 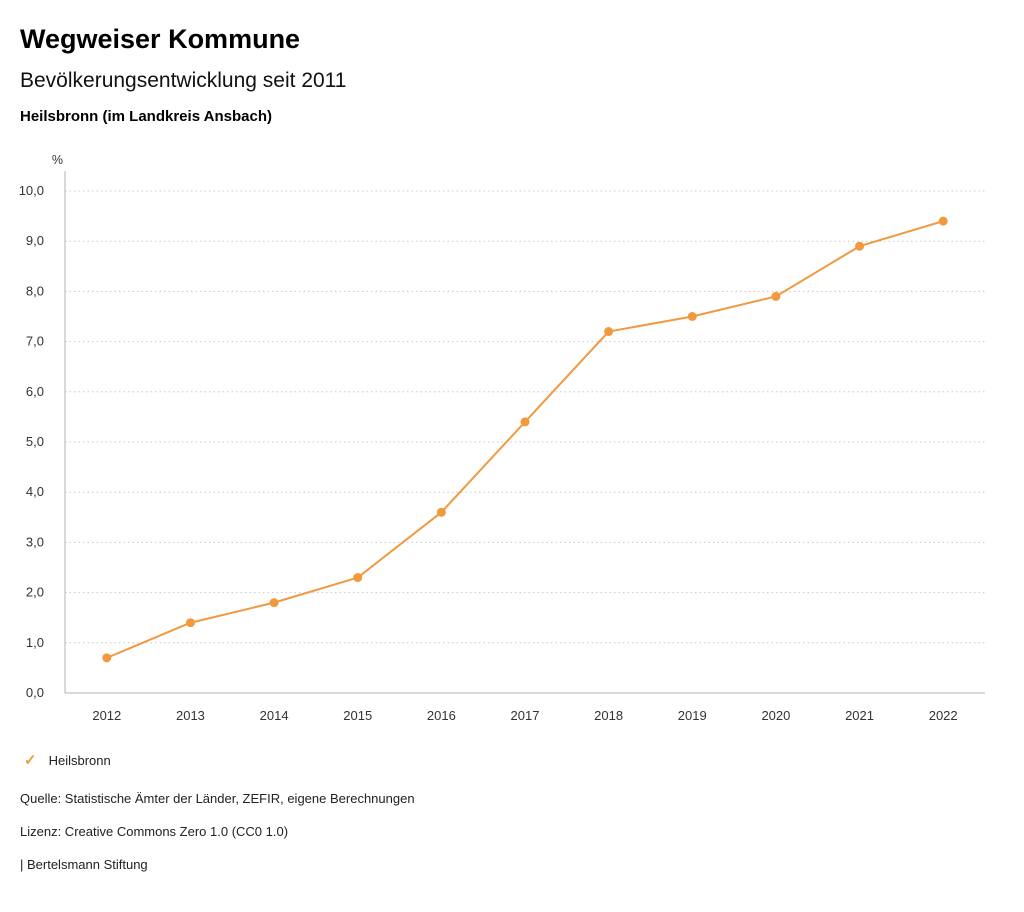 I want to click on x-tick-label: 2017, so click(x=525, y=715).